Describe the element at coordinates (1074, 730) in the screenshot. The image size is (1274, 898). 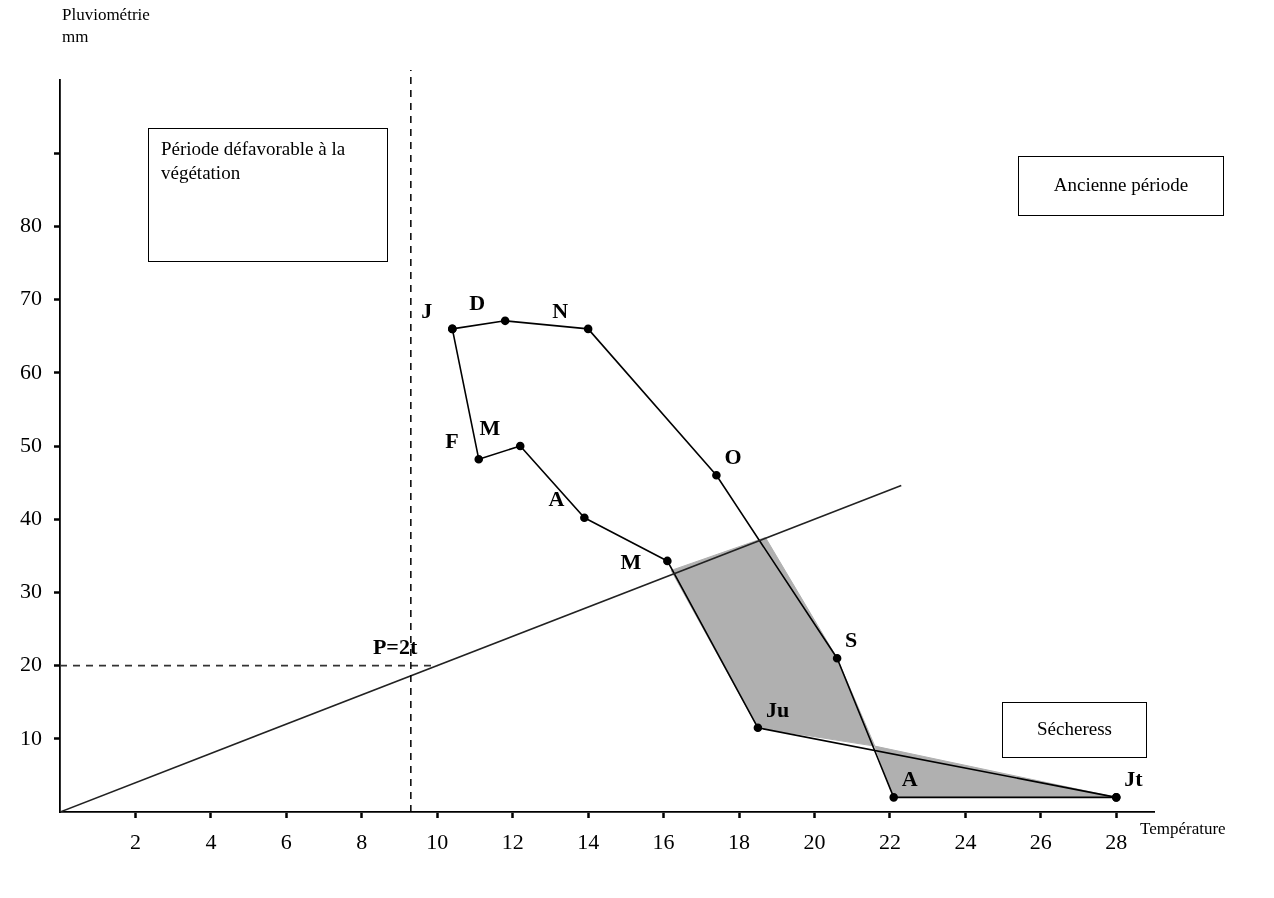
I see `text-box: Sécheress` at that location.